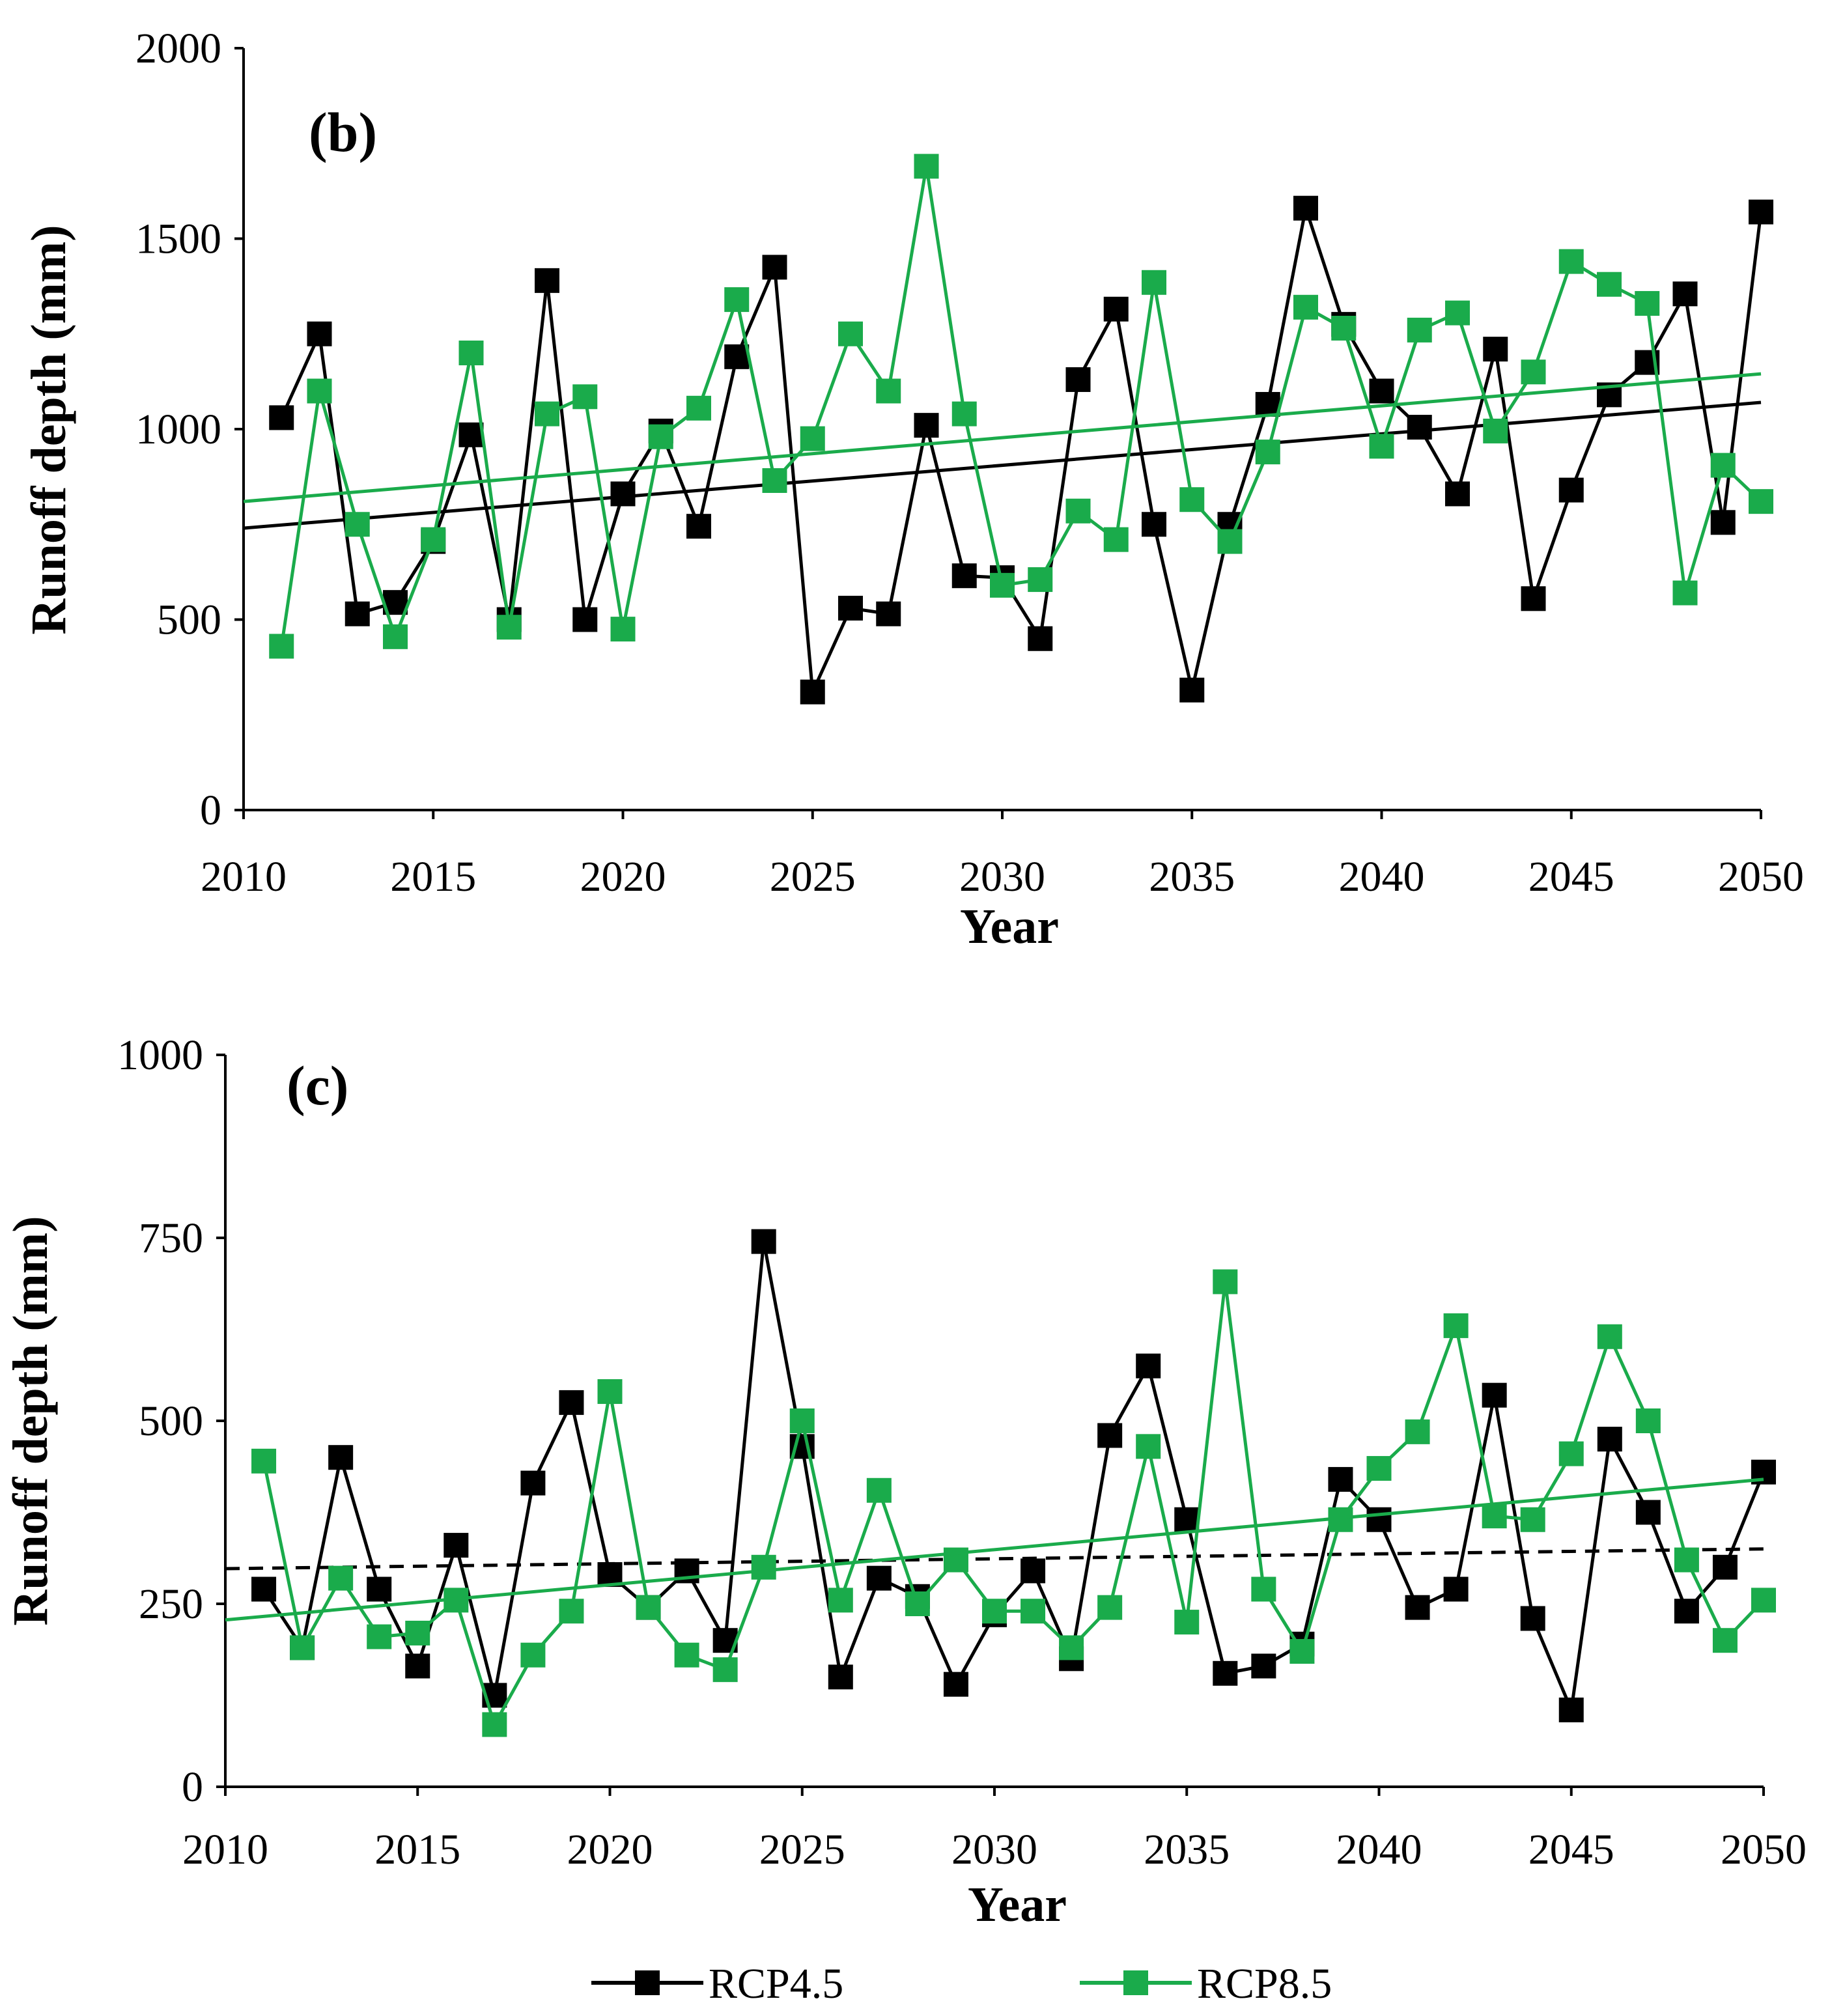 This screenshot has width=1830, height=2016. I want to click on y-tick-label: 1000, so click(160, 1055).